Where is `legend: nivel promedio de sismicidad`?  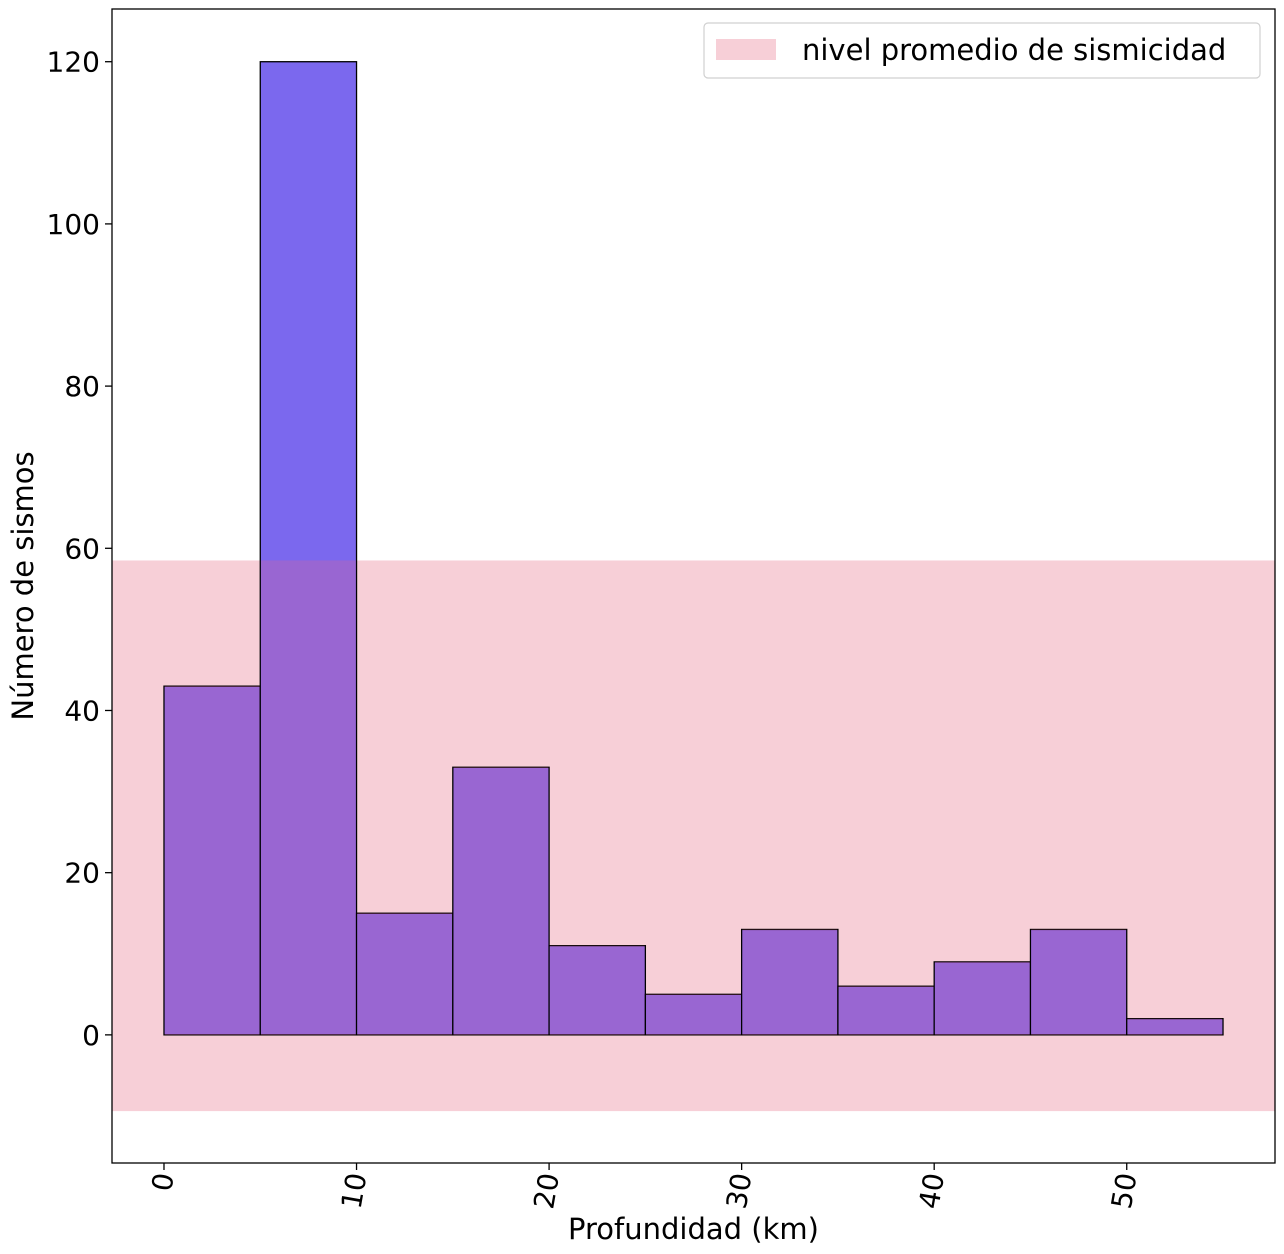
legend: nivel promedio de sismicidad is located at coordinates (982, 50).